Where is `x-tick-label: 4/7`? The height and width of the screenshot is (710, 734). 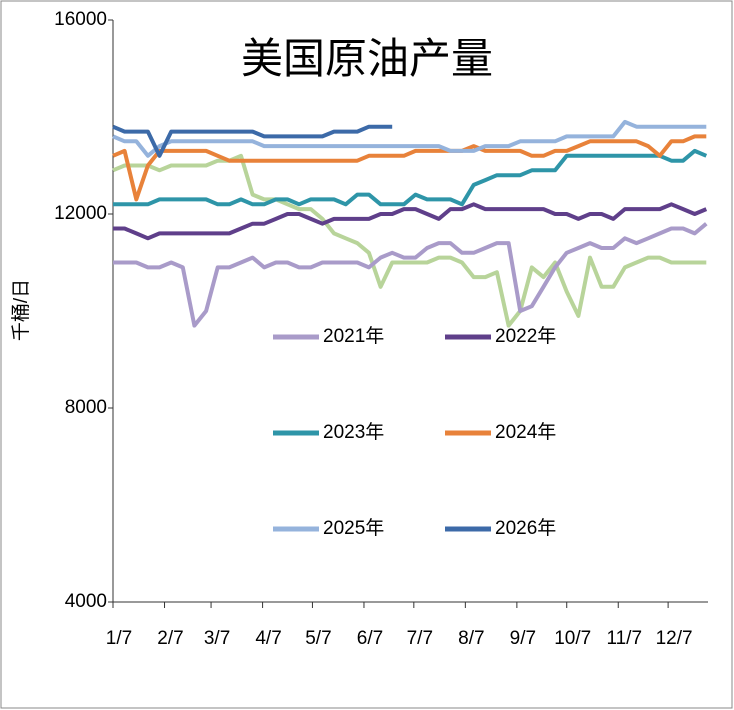
x-tick-label: 4/7 is located at coordinates (268, 638).